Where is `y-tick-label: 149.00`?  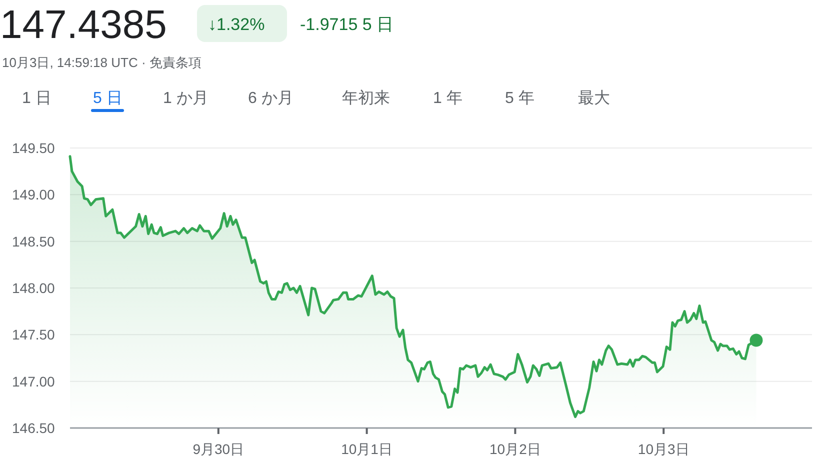 y-tick-label: 149.00 is located at coordinates (34, 194).